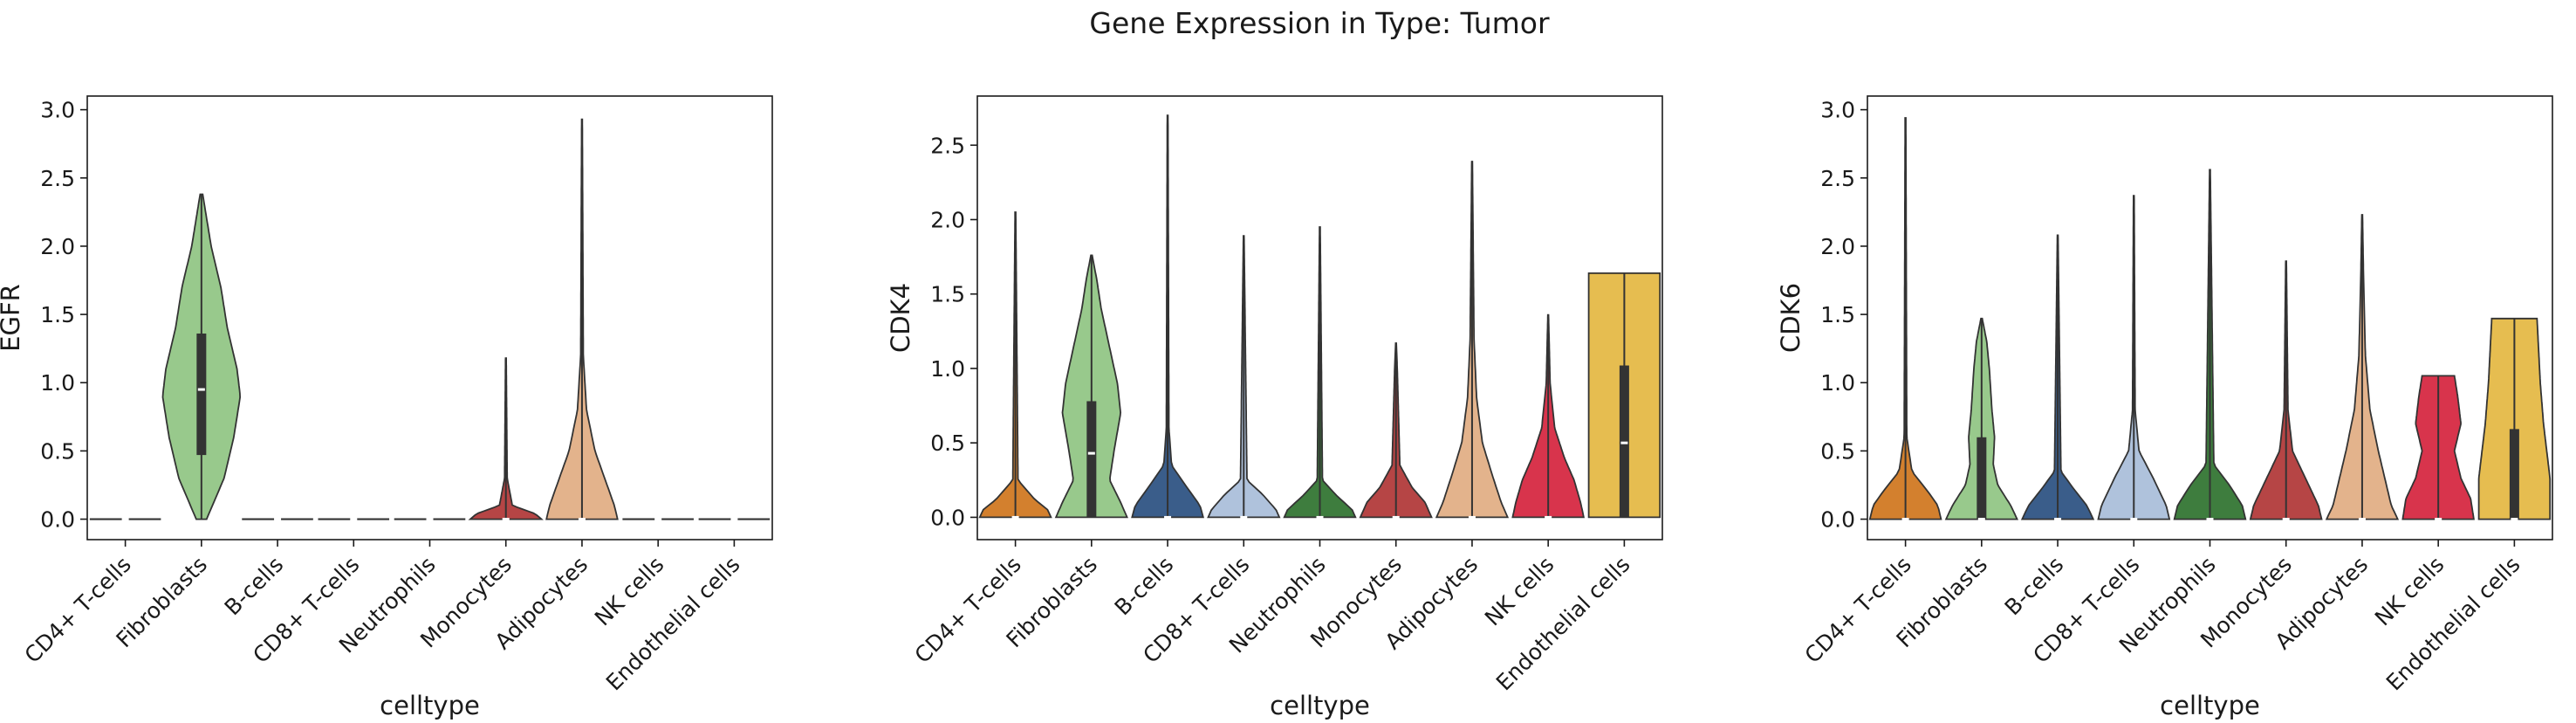  Describe the element at coordinates (900, 318) in the screenshot. I see `y-axis-label: CDK4` at that location.